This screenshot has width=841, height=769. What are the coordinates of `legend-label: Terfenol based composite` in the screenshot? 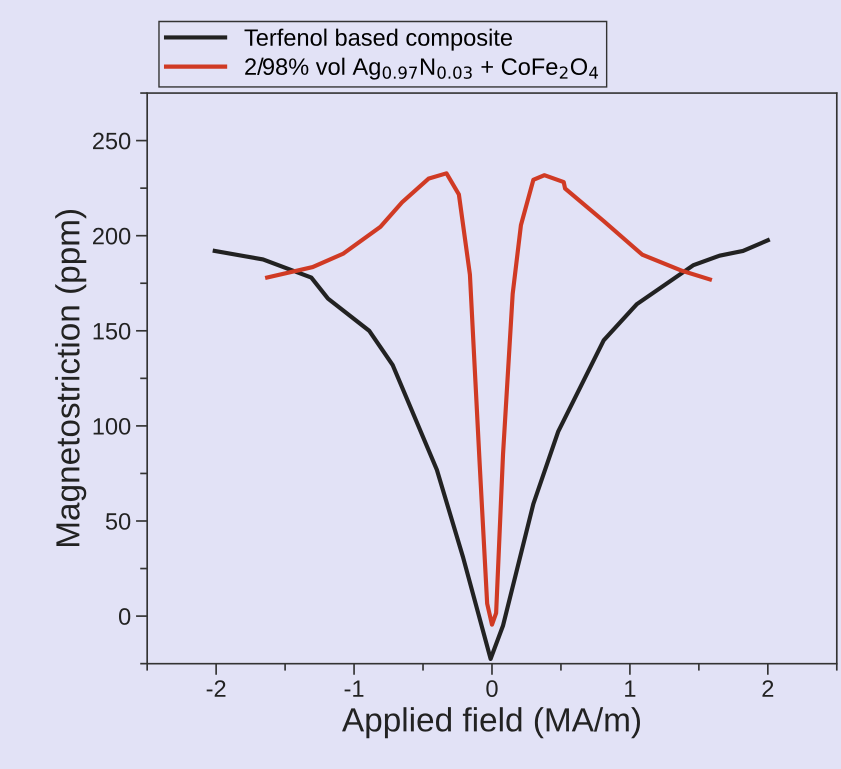 It's located at (378, 39).